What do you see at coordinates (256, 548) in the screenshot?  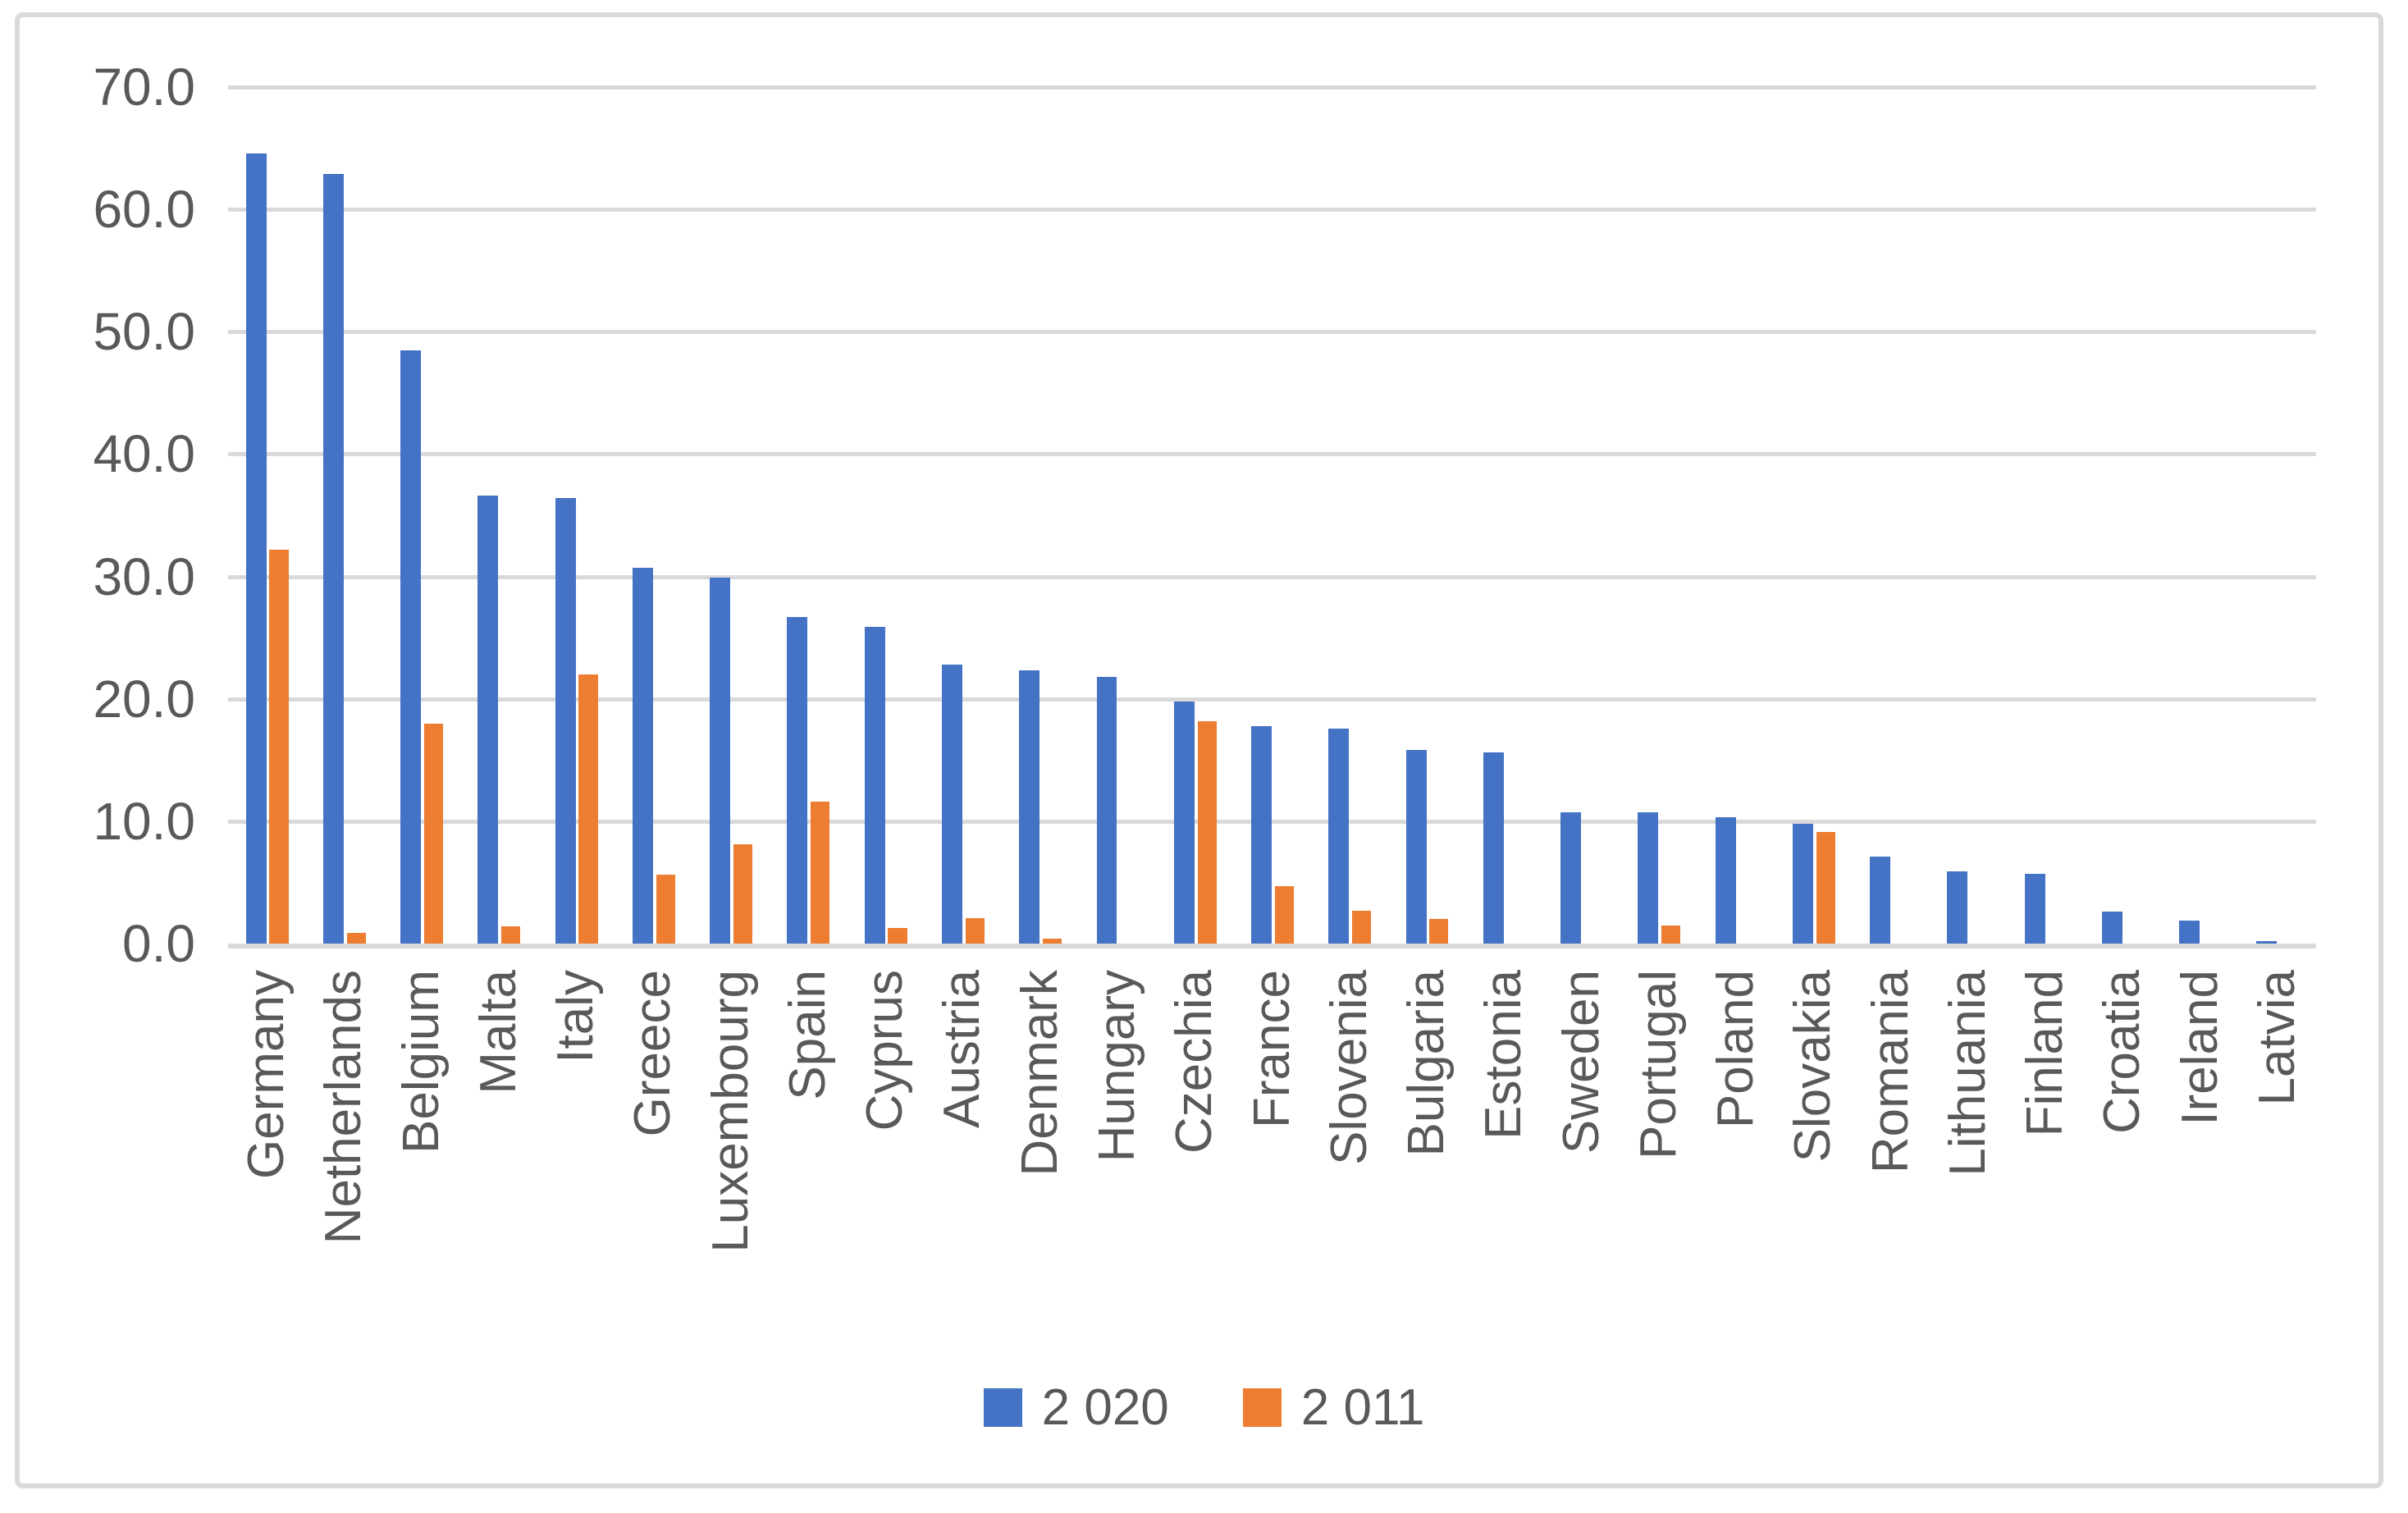 I see `bar-2020-germany` at bounding box center [256, 548].